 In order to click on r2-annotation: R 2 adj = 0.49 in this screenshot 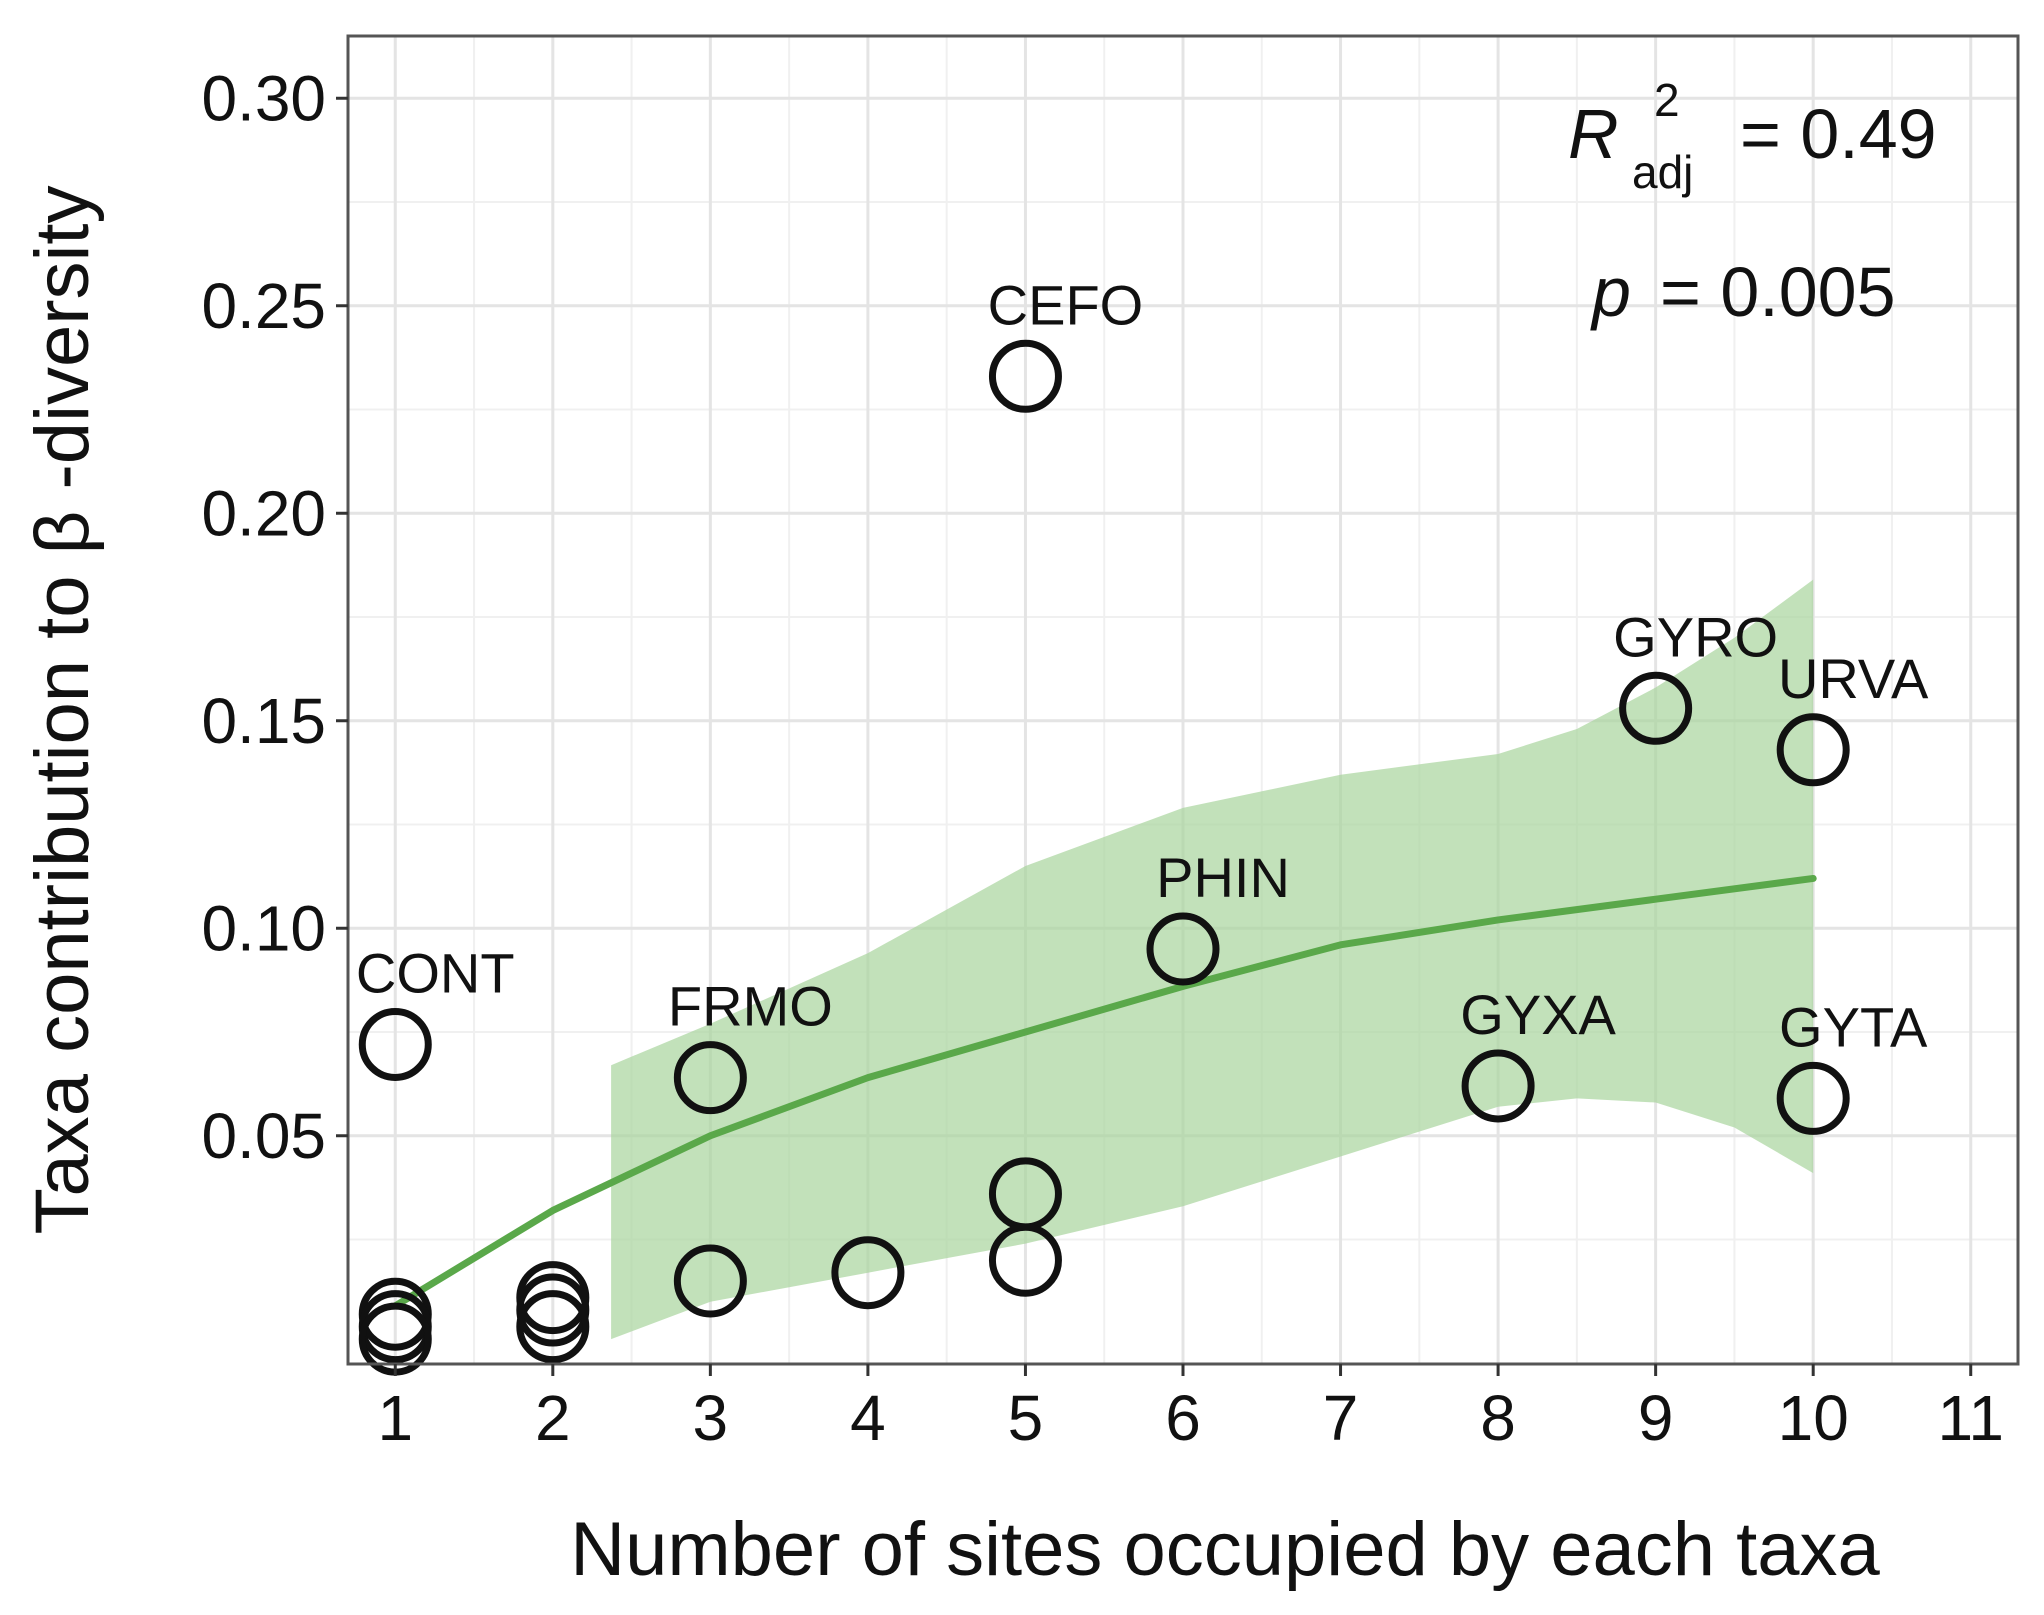, I will do `click(1752, 136)`.